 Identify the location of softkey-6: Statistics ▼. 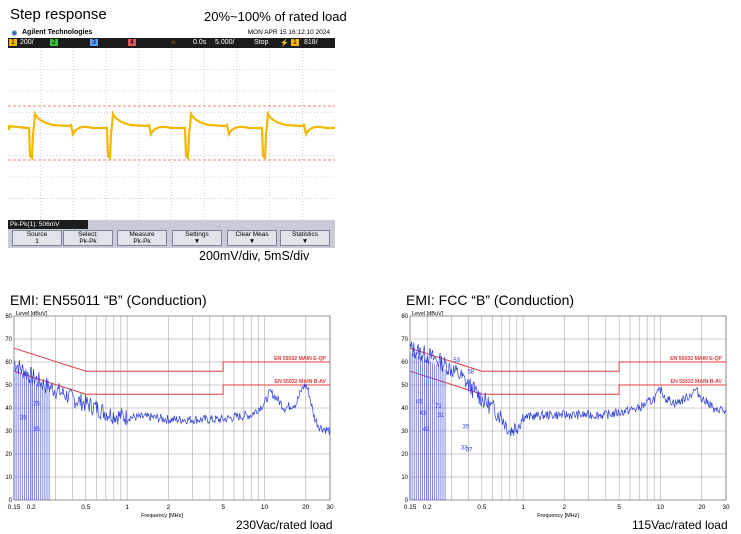
(305, 238).